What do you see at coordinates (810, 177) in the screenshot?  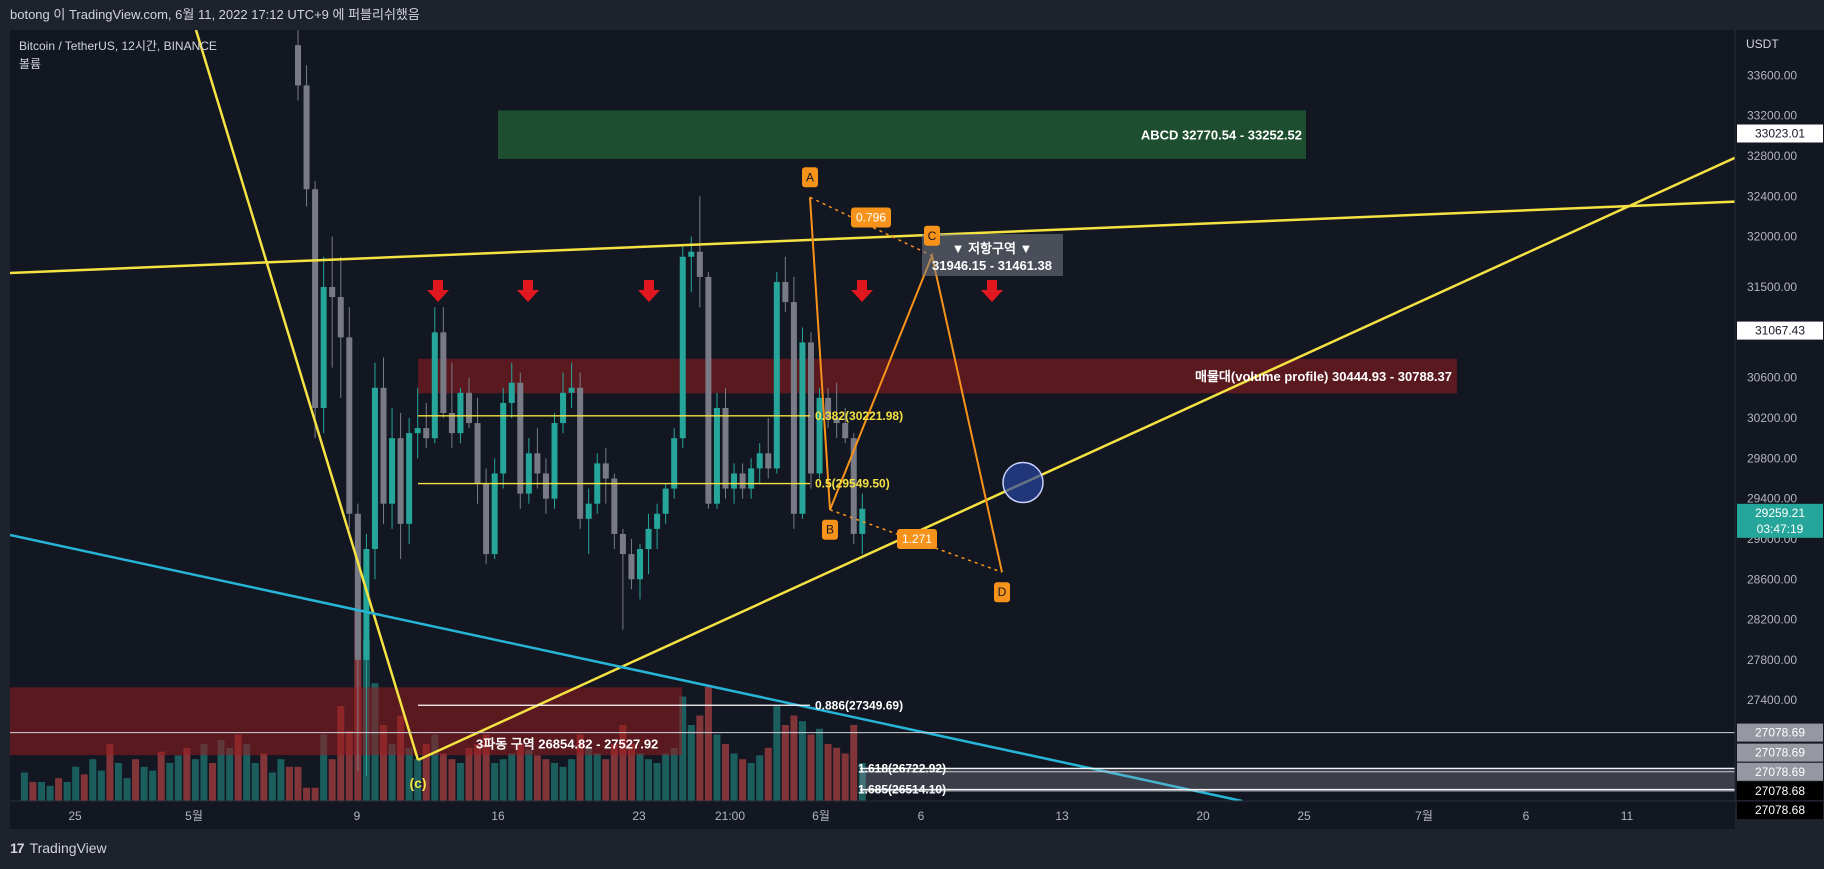 I see `pattern-point-a` at bounding box center [810, 177].